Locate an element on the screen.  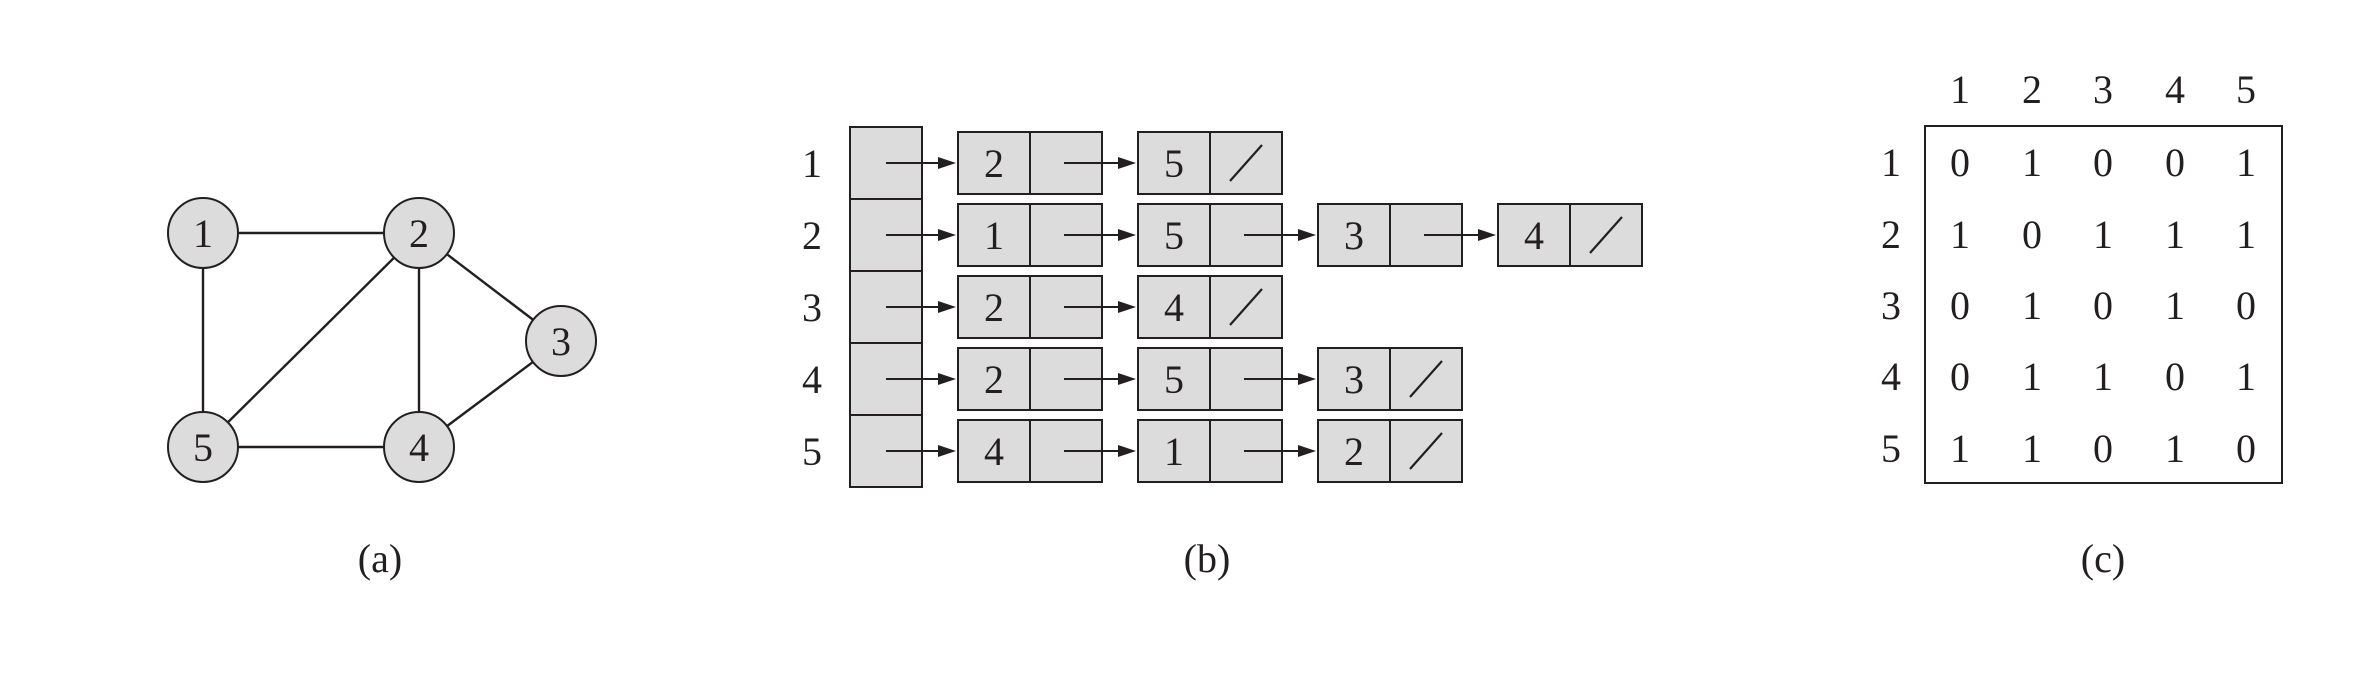
matrix-col-label: 3 is located at coordinates (2103, 89).